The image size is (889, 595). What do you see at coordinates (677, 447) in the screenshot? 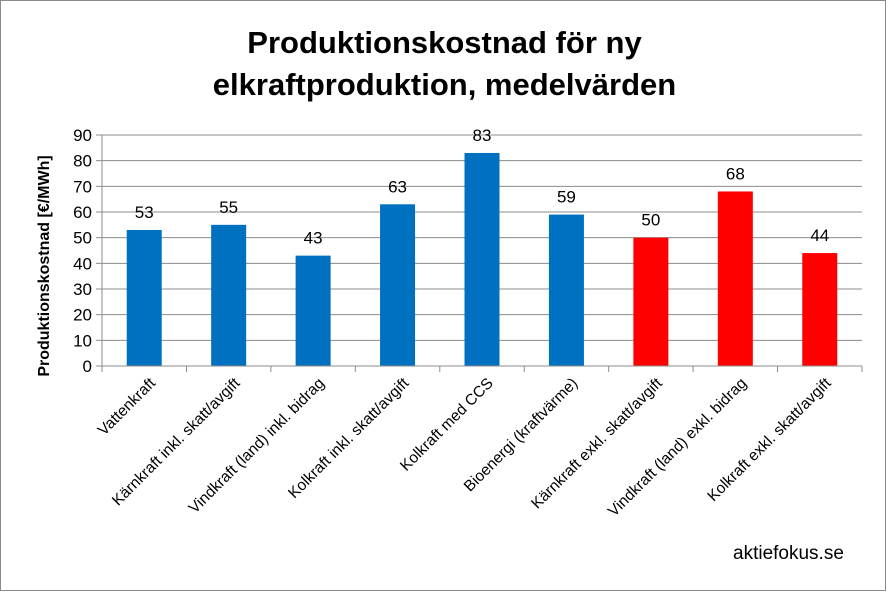
I see `category-label: Vindkraft (land) exkl. bidrag` at bounding box center [677, 447].